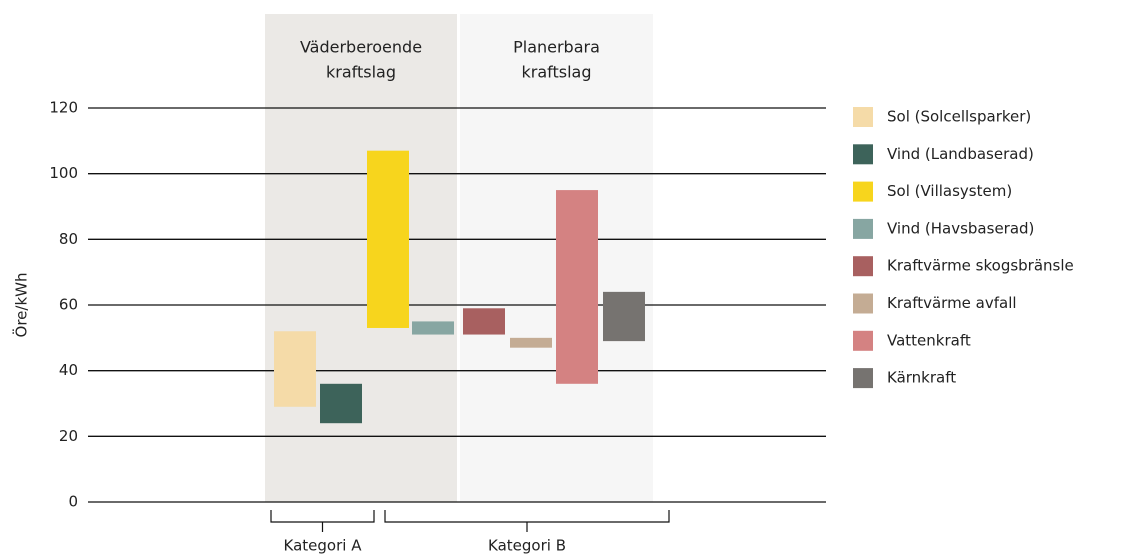  What do you see at coordinates (68, 370) in the screenshot?
I see `y-tick-label: 40` at bounding box center [68, 370].